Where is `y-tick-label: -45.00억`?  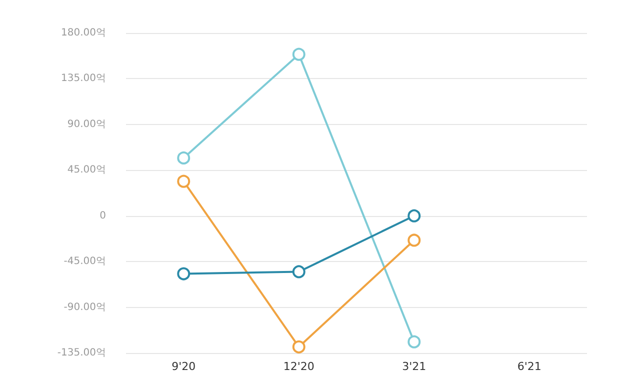
y-tick-label: -45.00억 is located at coordinates (85, 262).